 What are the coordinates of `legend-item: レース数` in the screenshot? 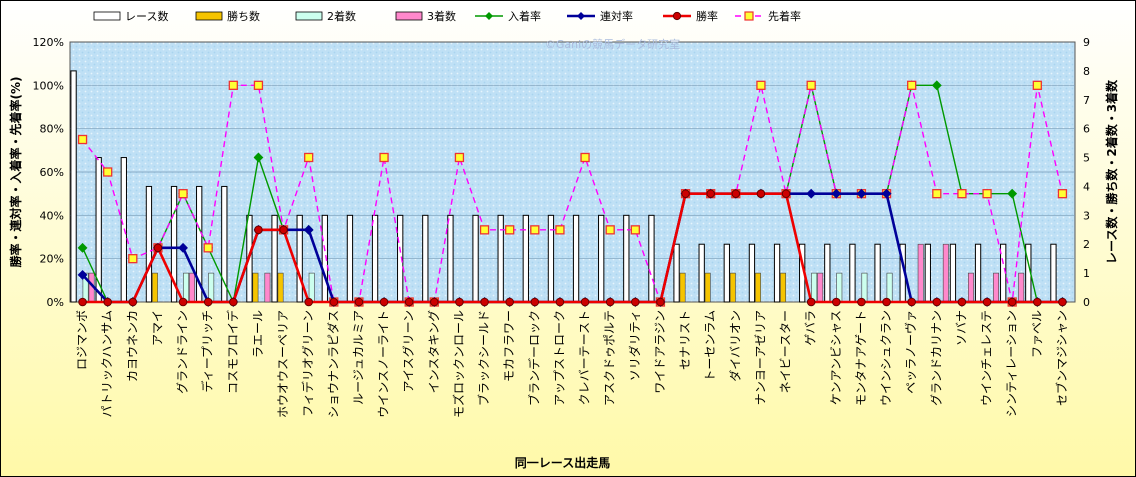 It's located at (130, 16).